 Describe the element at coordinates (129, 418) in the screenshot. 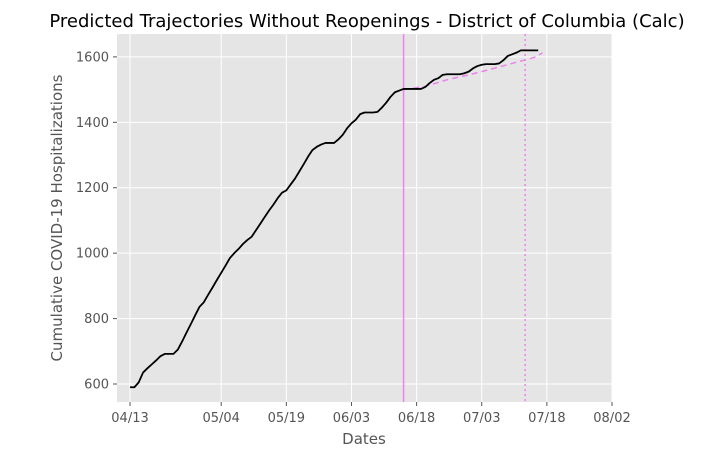

I see `x-tick-label: 04/13` at that location.